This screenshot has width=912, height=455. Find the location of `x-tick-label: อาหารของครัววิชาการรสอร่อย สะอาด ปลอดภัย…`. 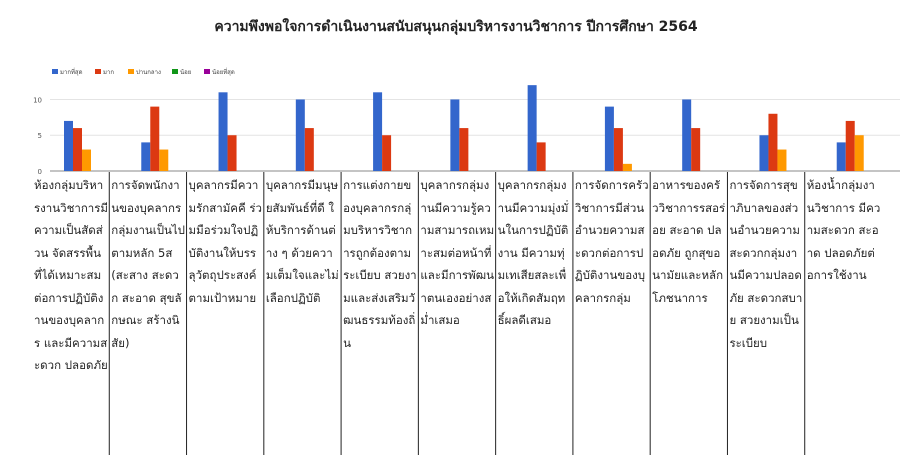

x-tick-label: อาหารของครัววิชาการรสอร่อย สะอาด ปลอดภัย… is located at coordinates (689, 241).